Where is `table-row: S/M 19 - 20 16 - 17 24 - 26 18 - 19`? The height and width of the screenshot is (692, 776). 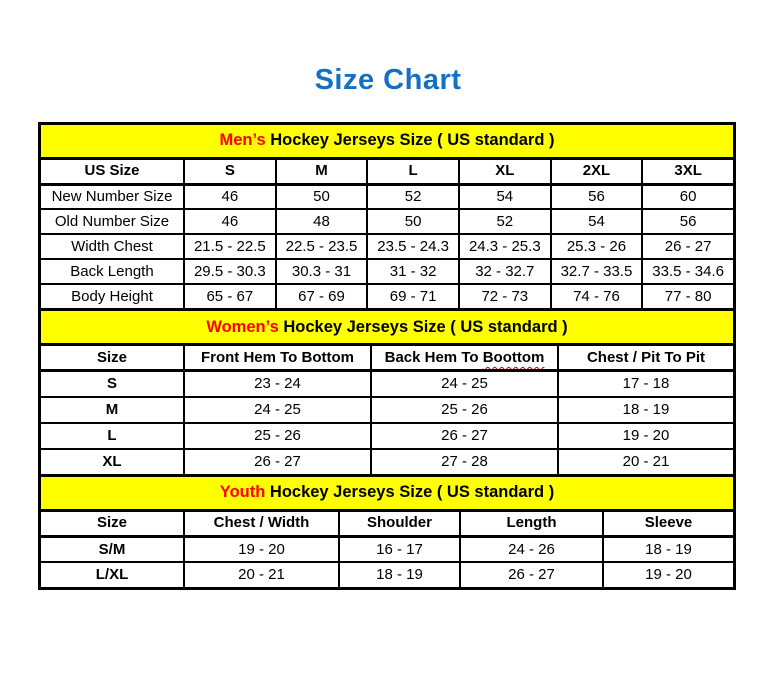
table-row: S/M 19 - 20 16 - 17 24 - 26 18 - 19 is located at coordinates (387, 549).